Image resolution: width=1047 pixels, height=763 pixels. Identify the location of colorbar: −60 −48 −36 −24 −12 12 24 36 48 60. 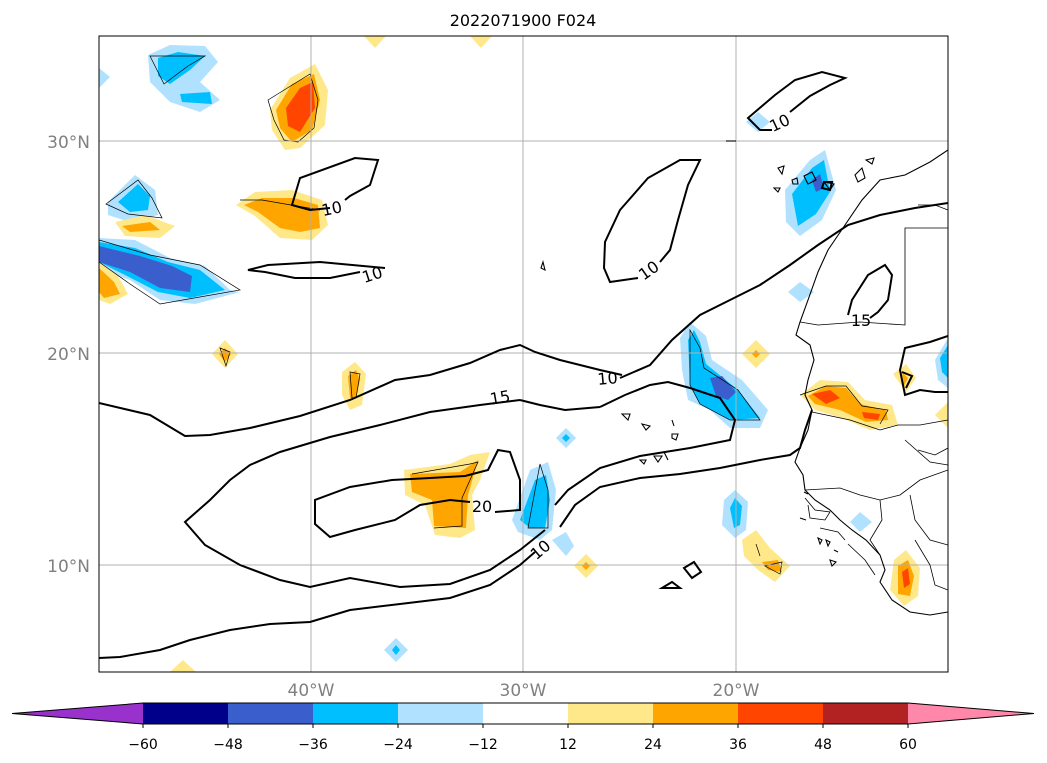
(523, 727).